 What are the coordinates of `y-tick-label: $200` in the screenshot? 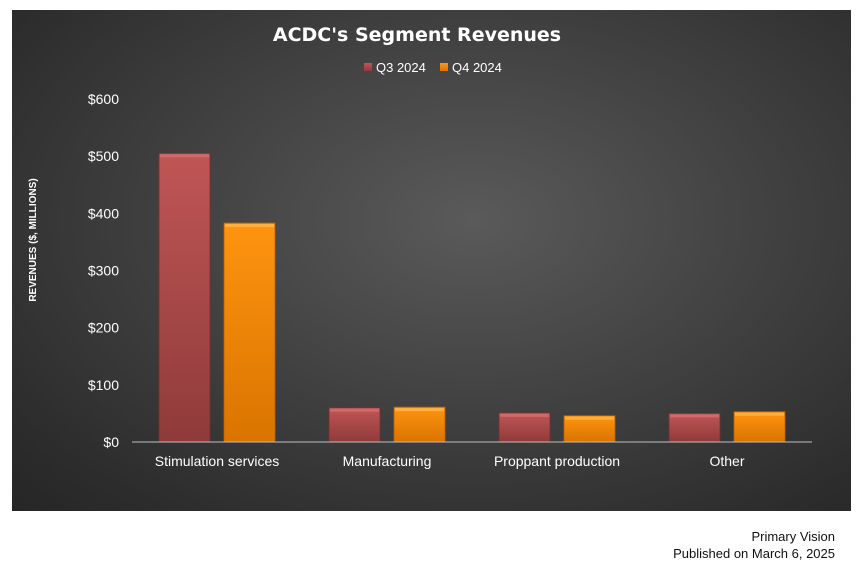 It's located at (103, 328).